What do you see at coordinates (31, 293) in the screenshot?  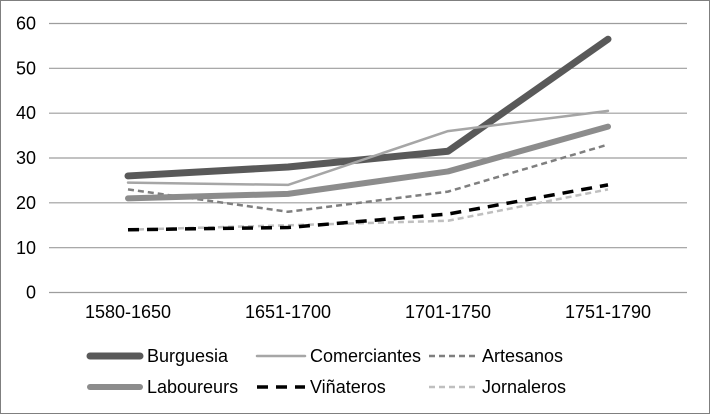 I see `y-axis-tick-label: 0` at bounding box center [31, 293].